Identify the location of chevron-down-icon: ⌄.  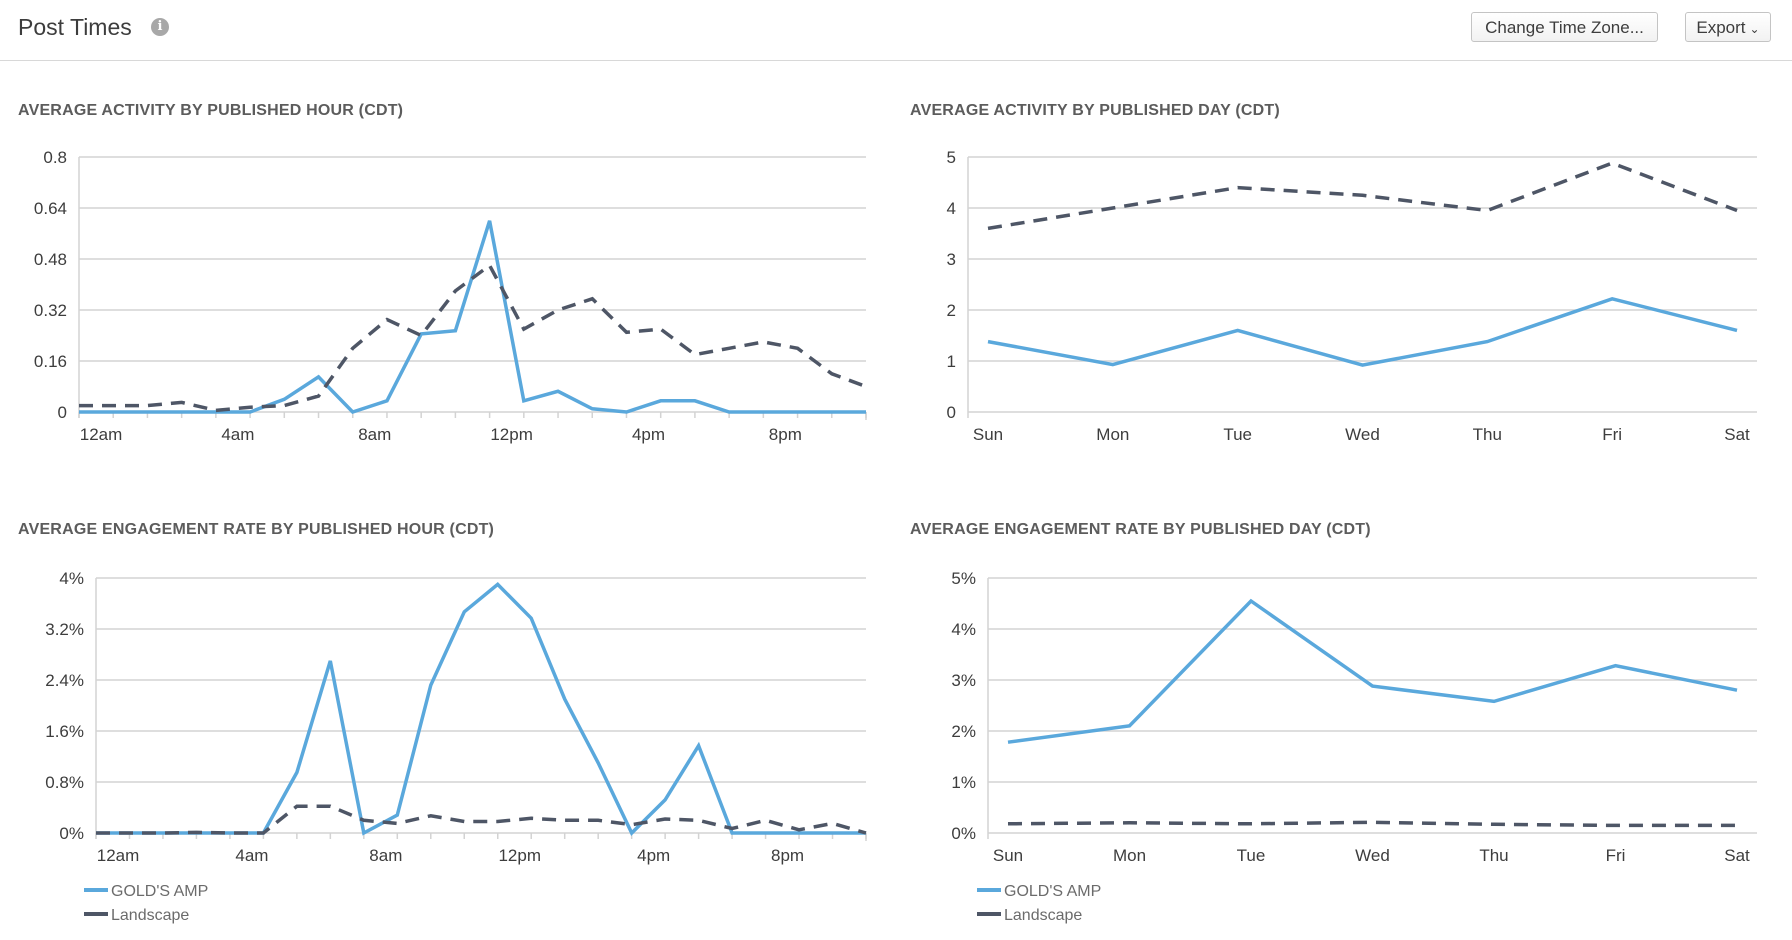
(1754, 29).